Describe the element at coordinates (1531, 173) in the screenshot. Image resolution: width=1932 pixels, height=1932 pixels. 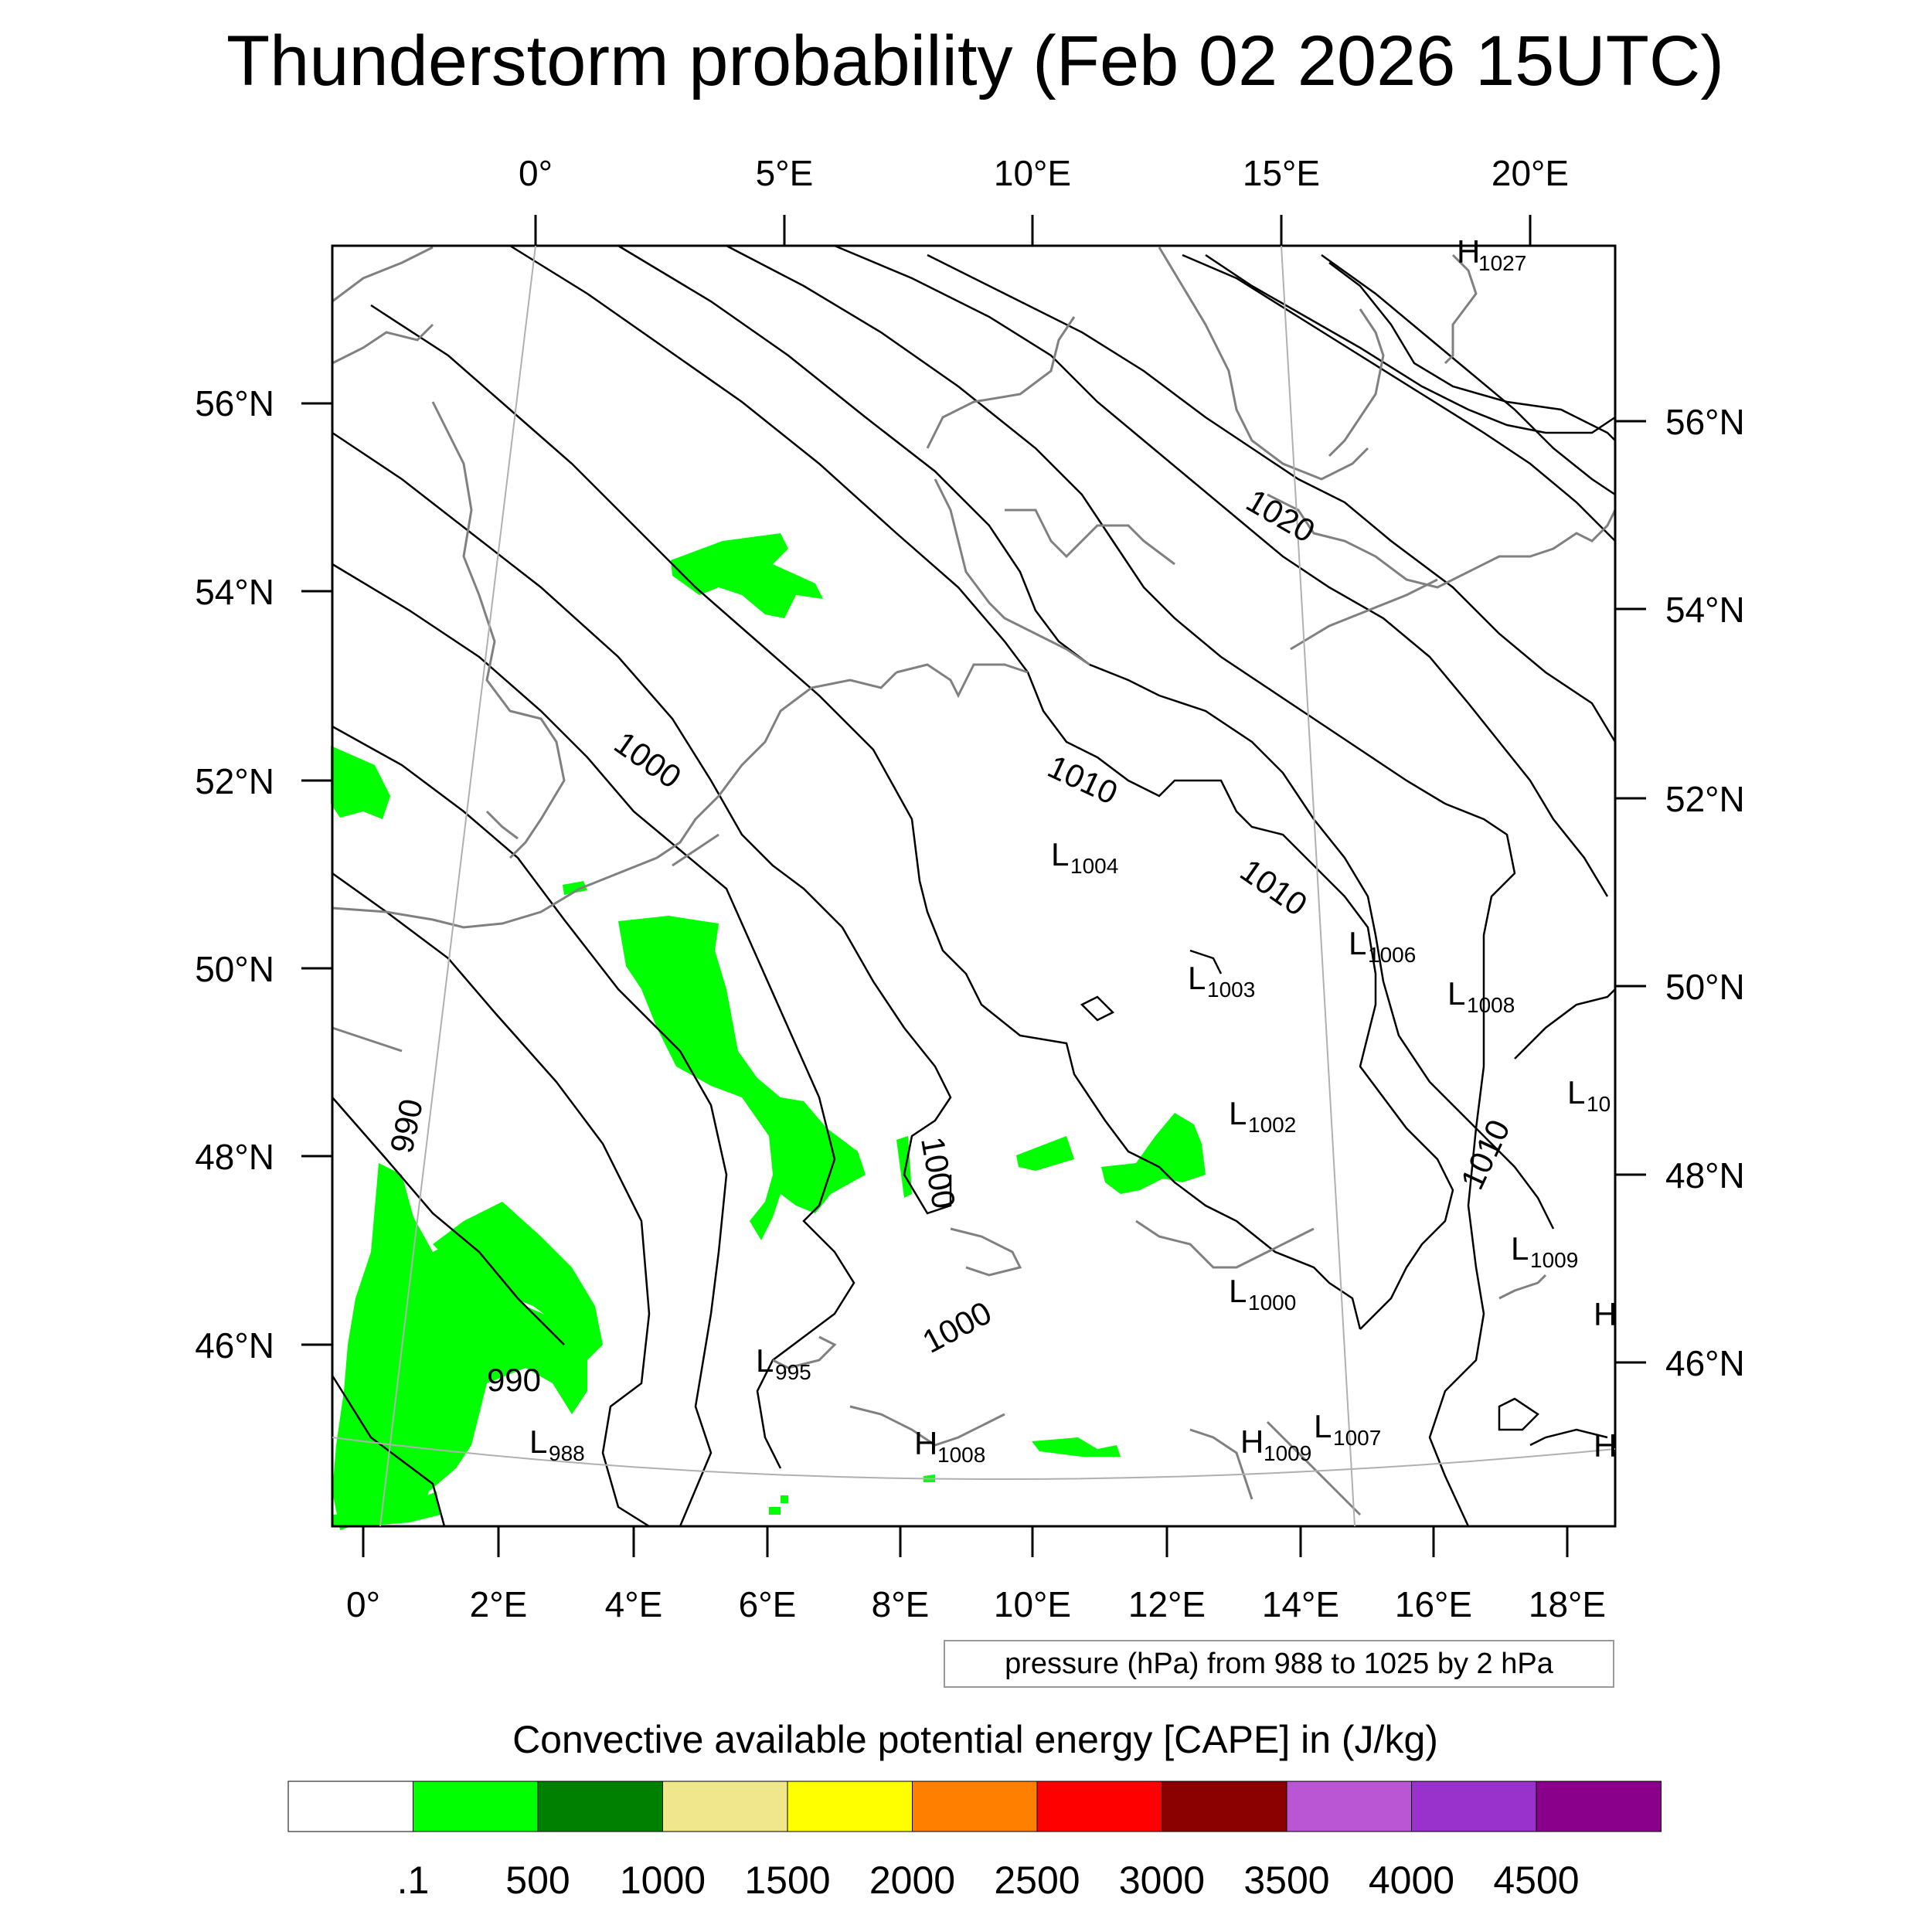
I see `top-lon-label: 20°E` at that location.